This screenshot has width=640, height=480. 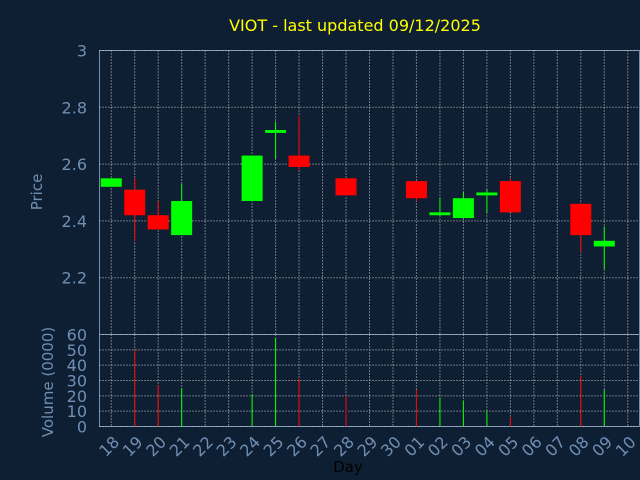 I want to click on volume-y-tick-label: 30, so click(x=77, y=381).